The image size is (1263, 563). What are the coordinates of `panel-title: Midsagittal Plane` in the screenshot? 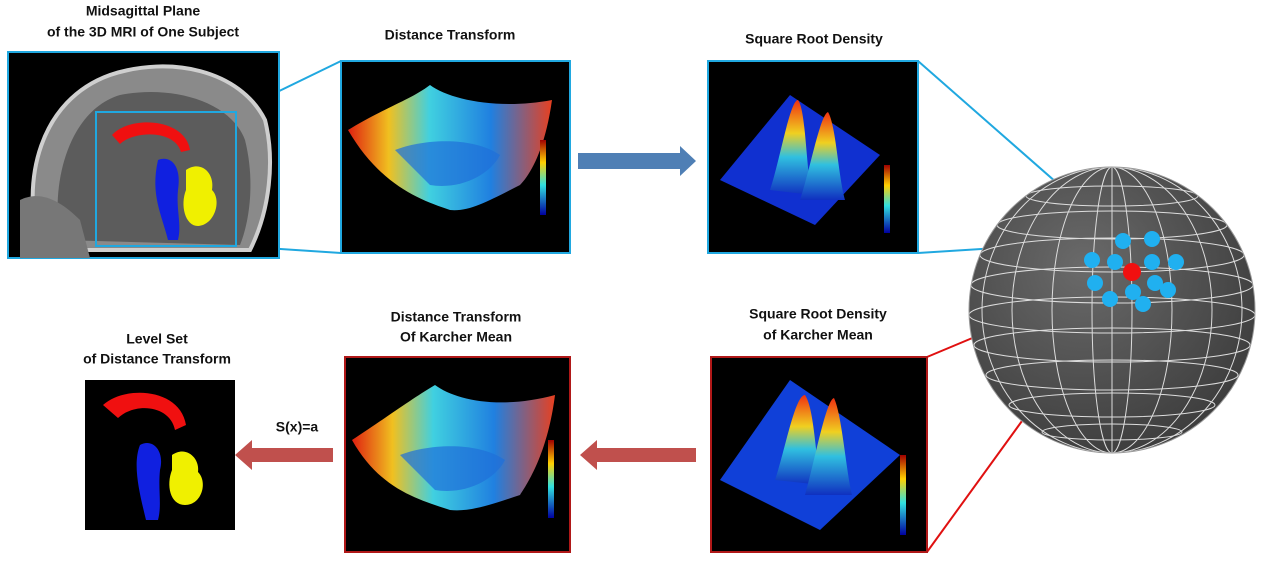 It's located at (143, 11).